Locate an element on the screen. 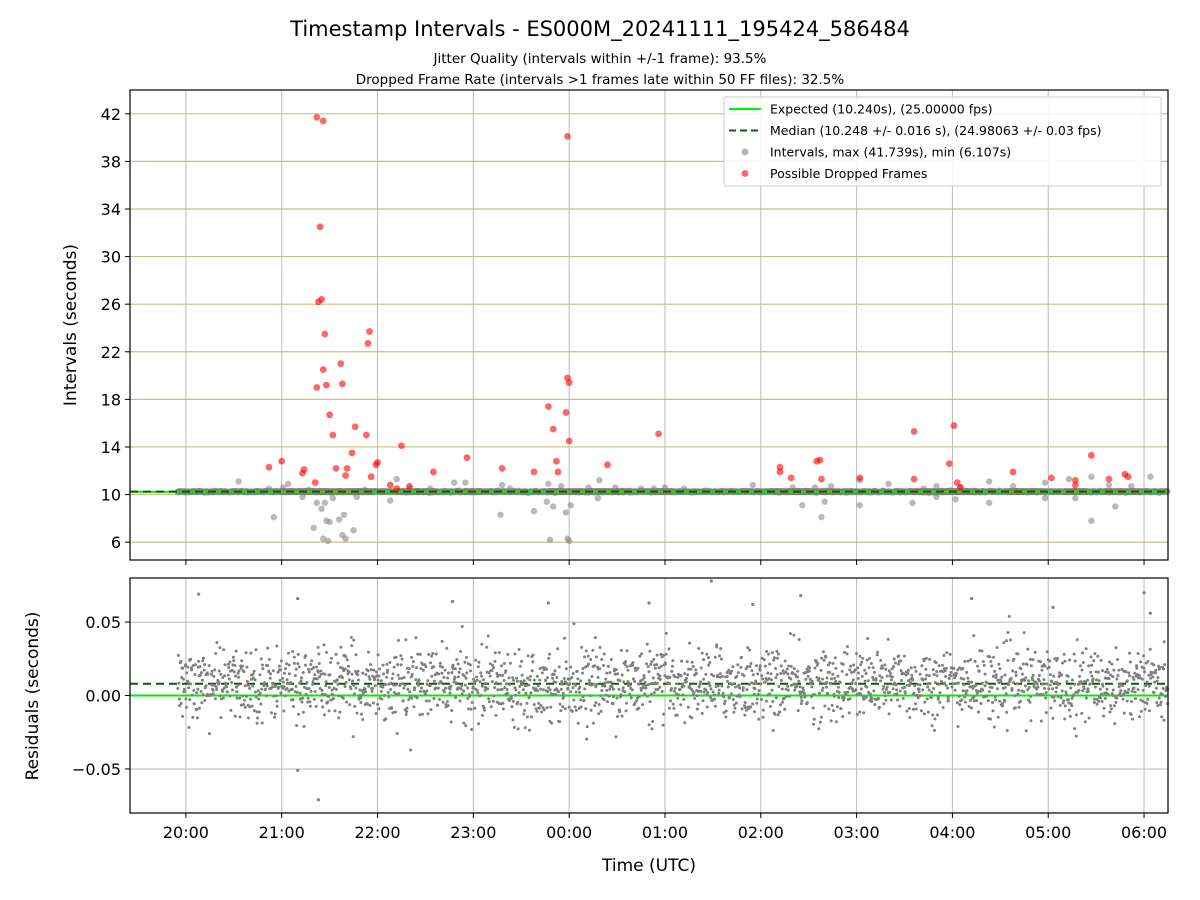  intervals-y-tick-label: 22 is located at coordinates (111, 352).